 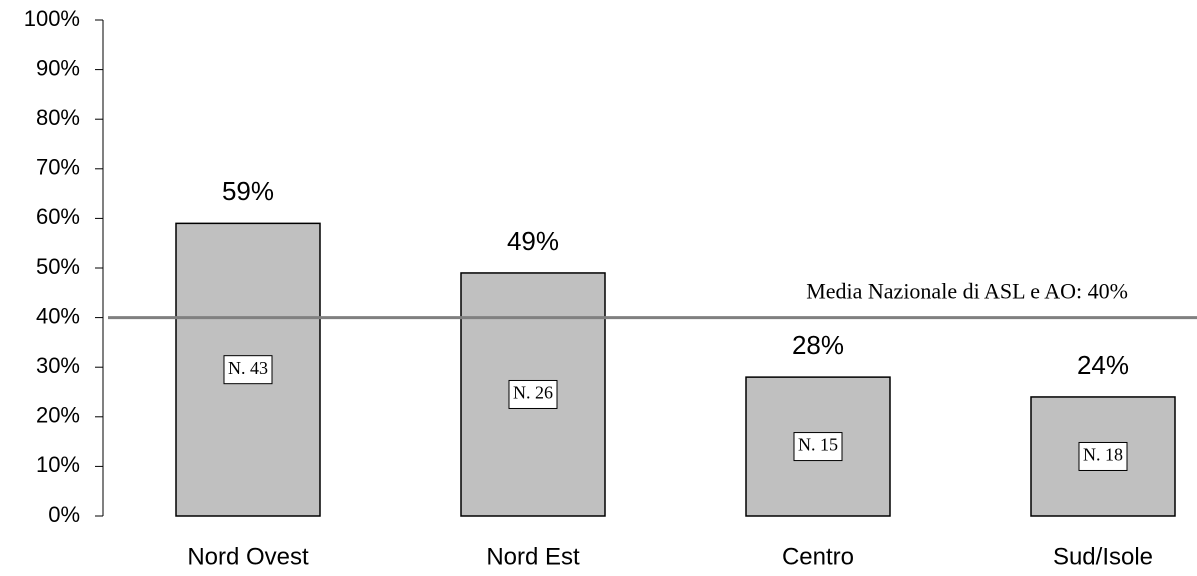 I want to click on x-tick-label: Sud/Isole, so click(x=1103, y=556).